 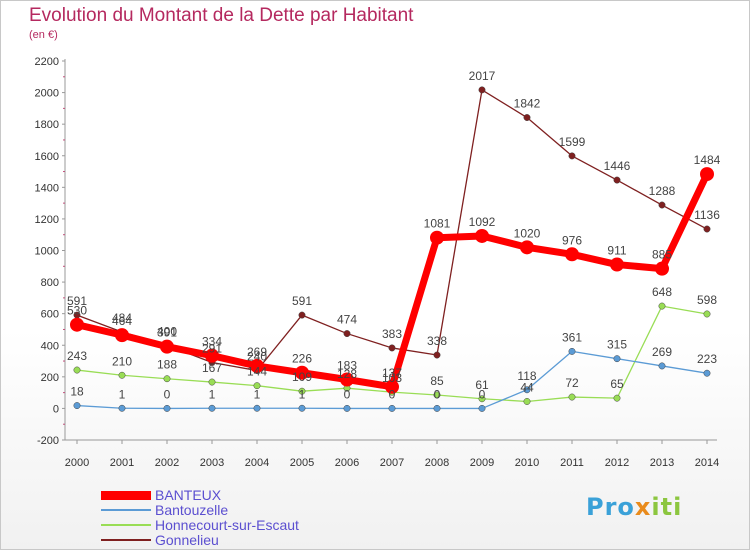 I want to click on proxiti-logo: Proxiti, so click(x=634, y=507).